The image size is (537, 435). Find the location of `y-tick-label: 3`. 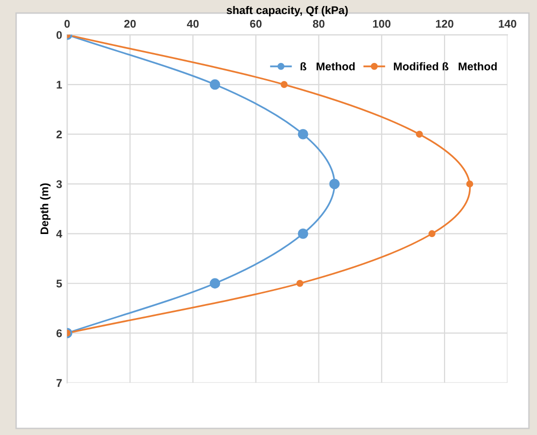

y-tick-label: 3 is located at coordinates (59, 184).